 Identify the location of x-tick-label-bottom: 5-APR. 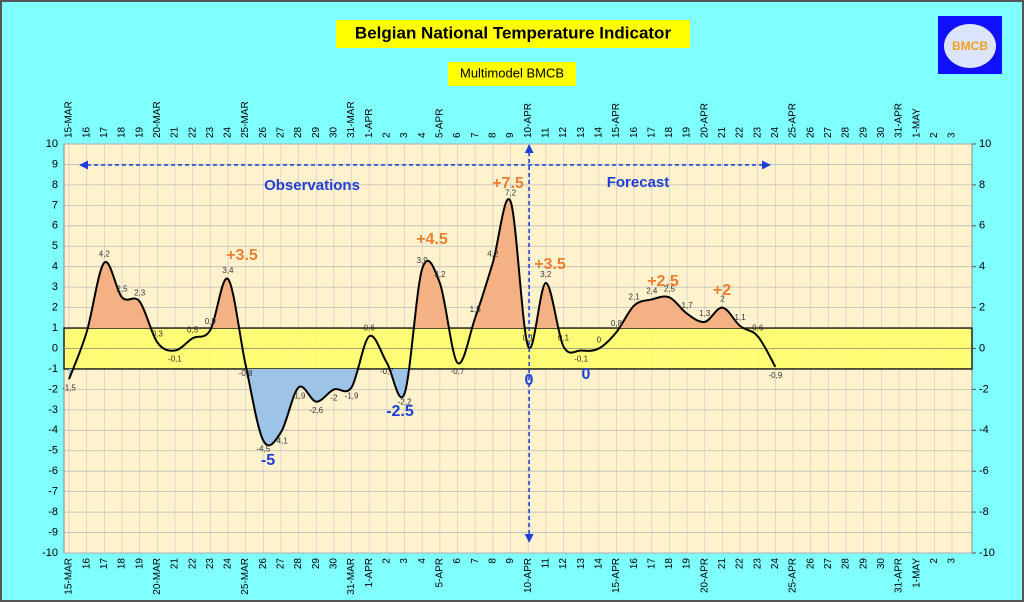
(440, 572).